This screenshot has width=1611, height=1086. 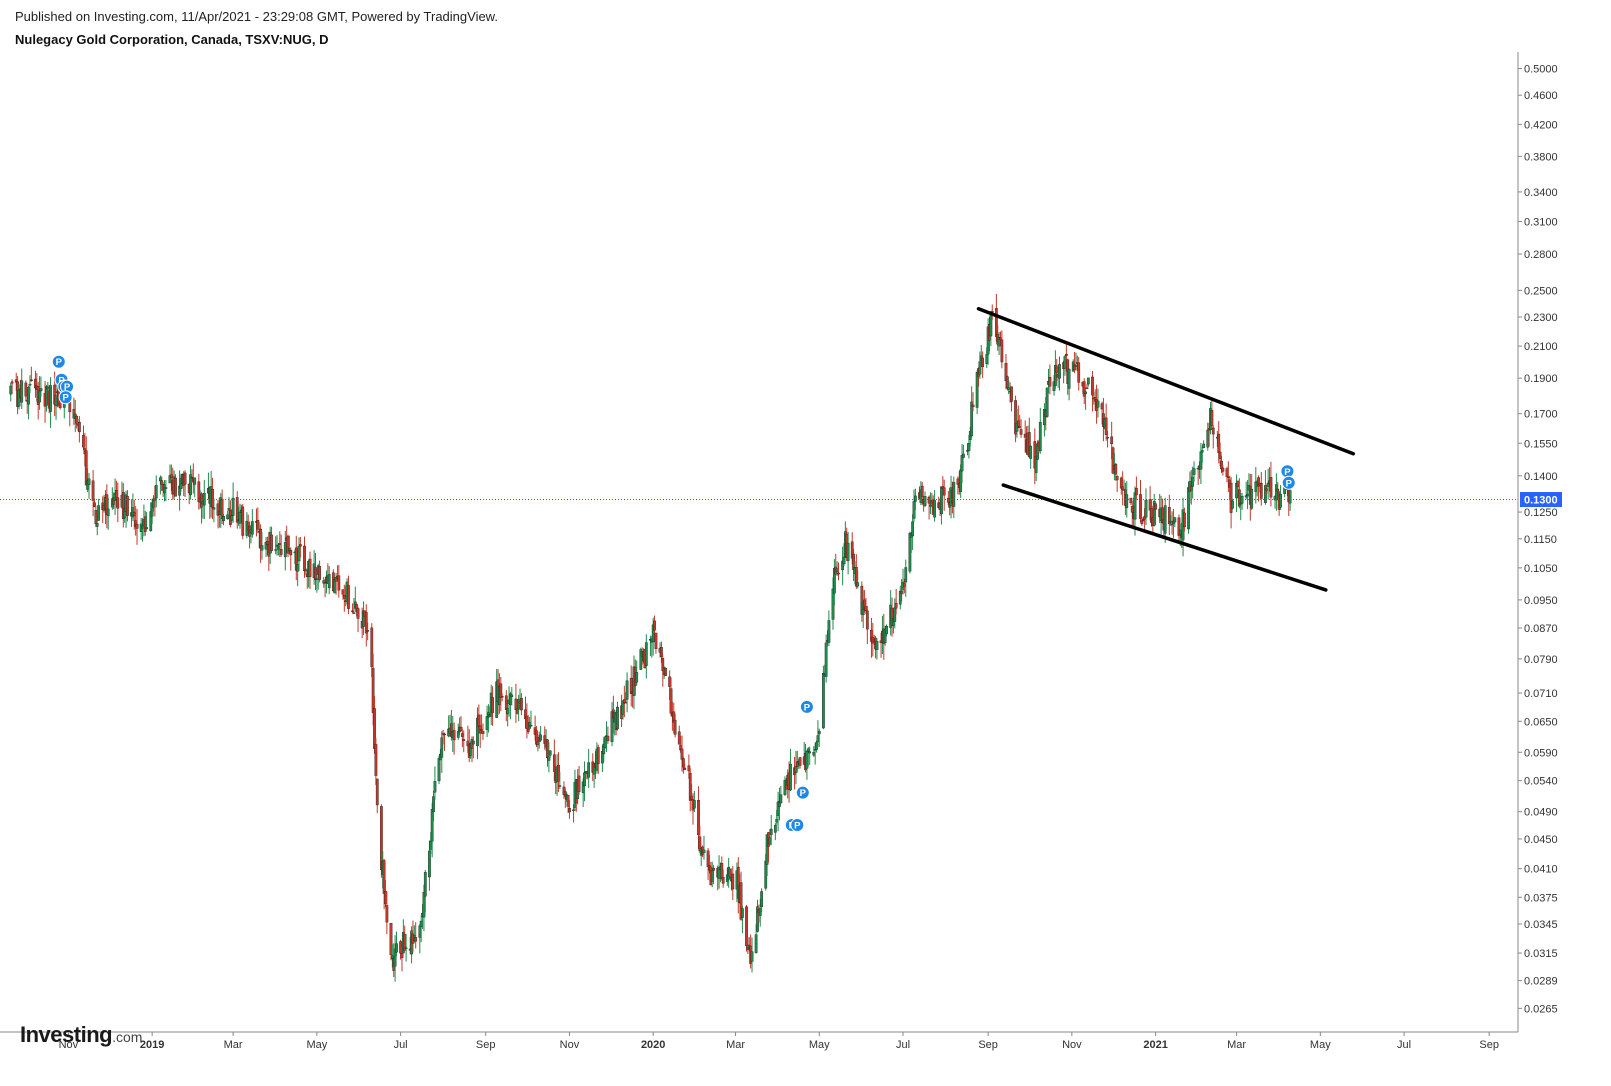 I want to click on price-tick-label: 0.5000, so click(x=1541, y=70).